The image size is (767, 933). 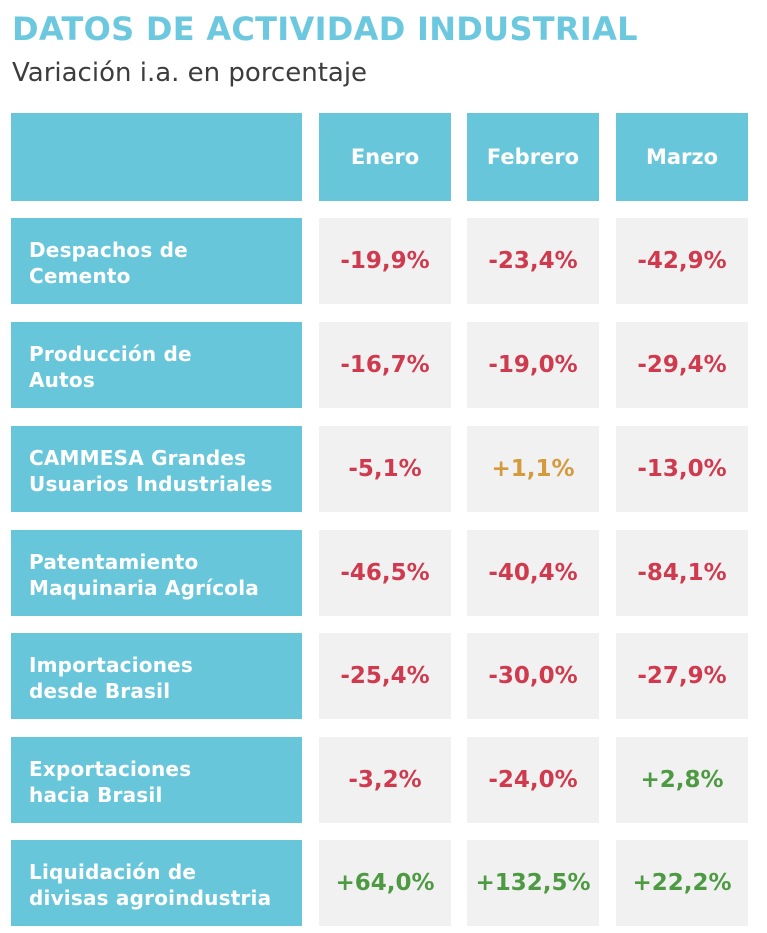 I want to click on row-label-line: Importaciones, so click(x=111, y=665).